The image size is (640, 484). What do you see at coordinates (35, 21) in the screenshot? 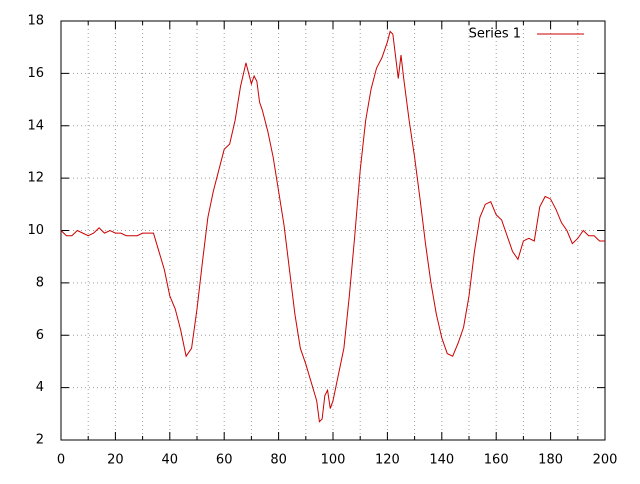
I see `y-tick-label: 18` at bounding box center [35, 21].